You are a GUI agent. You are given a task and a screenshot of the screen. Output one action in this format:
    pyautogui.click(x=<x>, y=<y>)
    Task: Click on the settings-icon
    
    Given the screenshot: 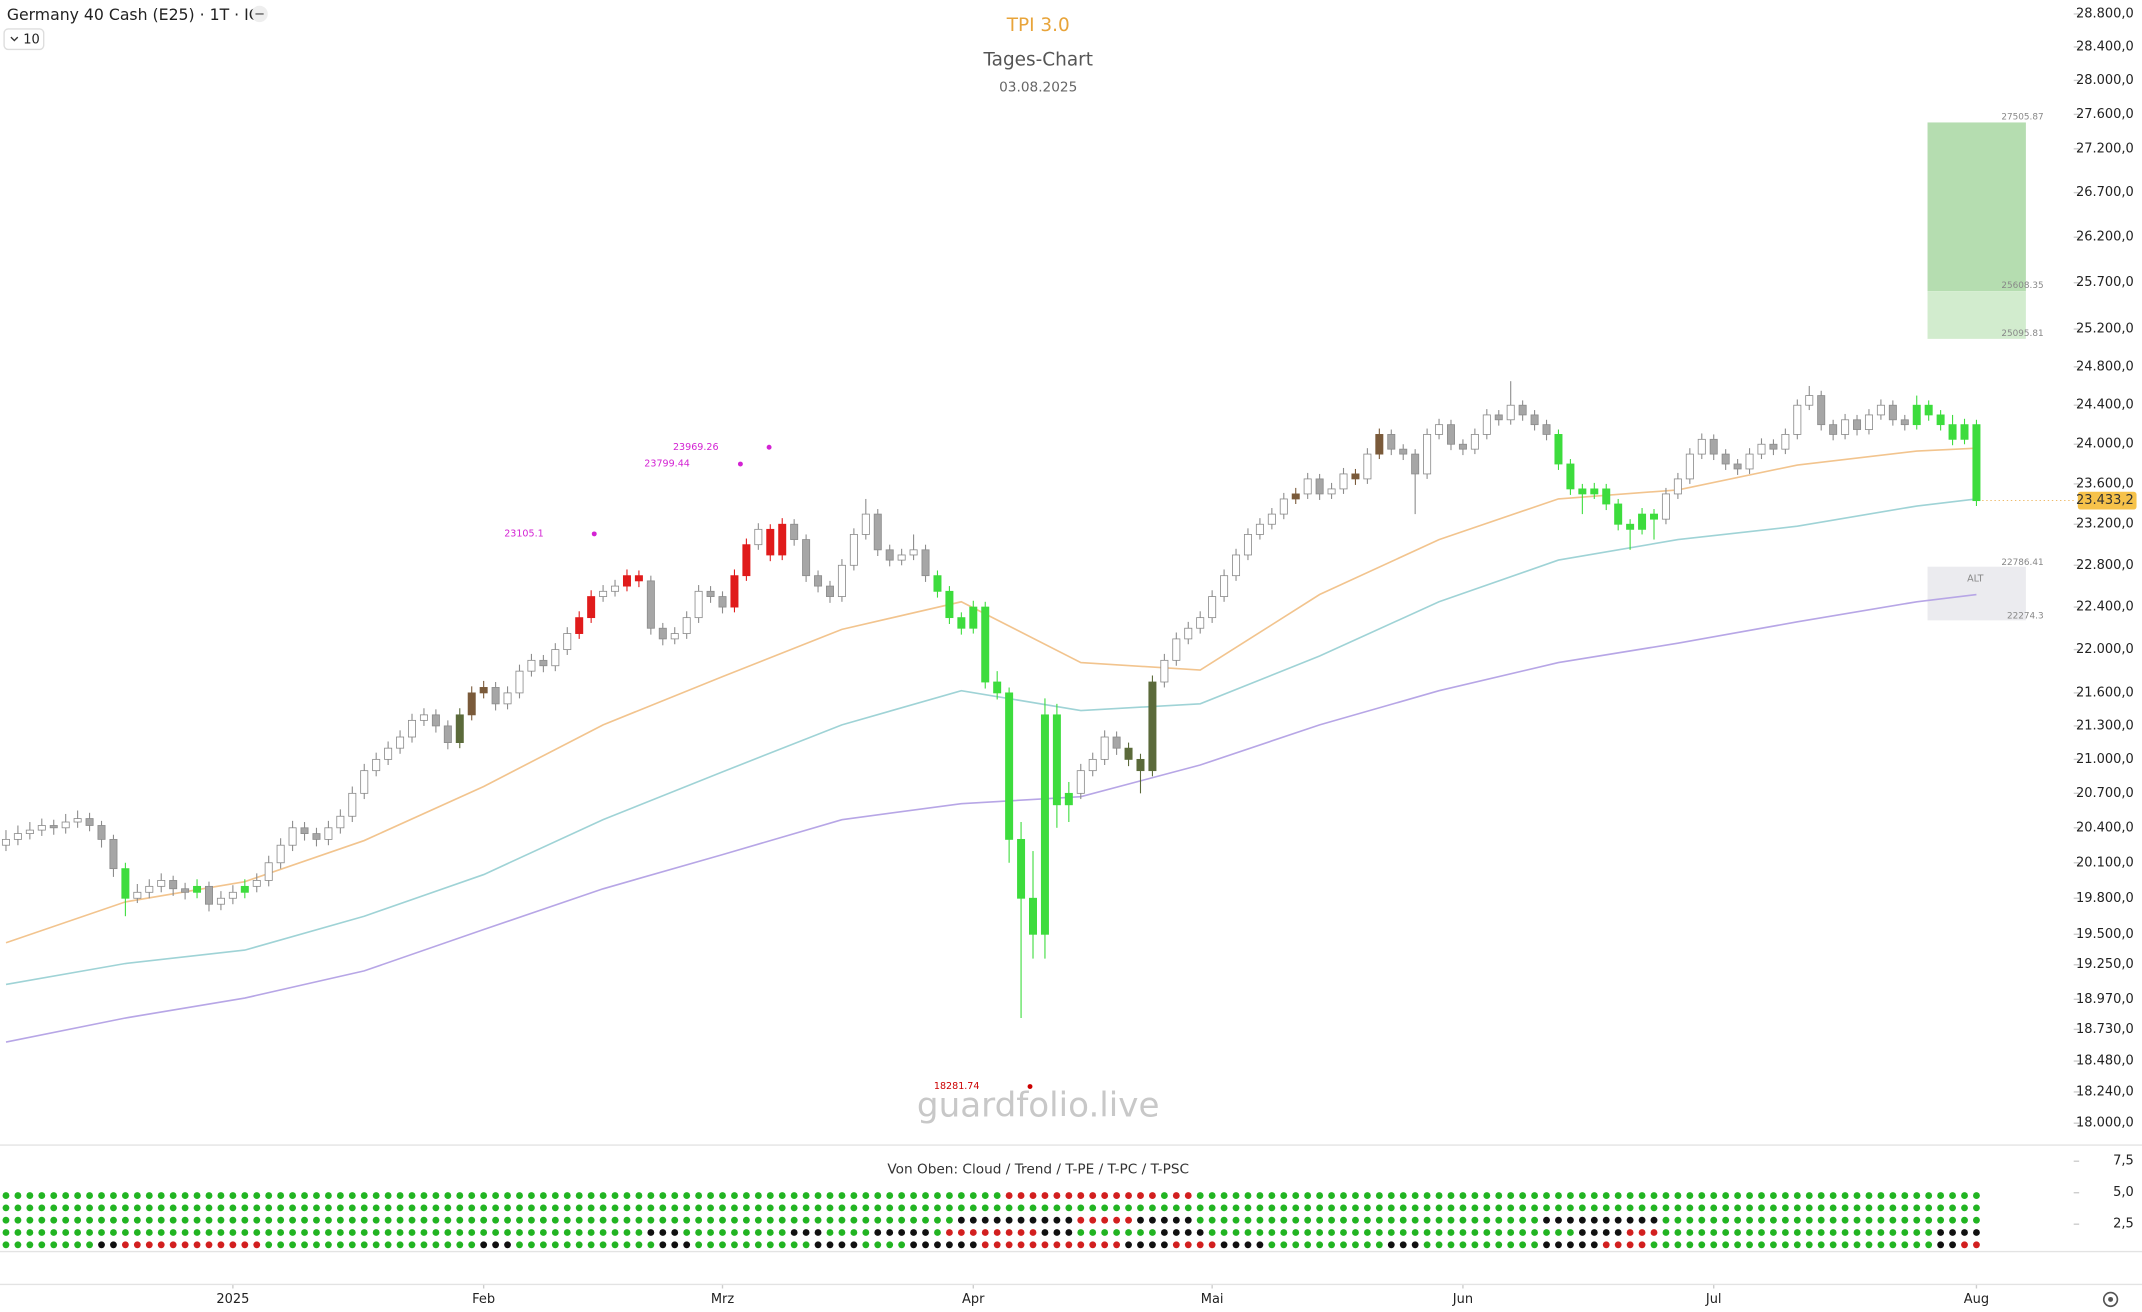 What is the action you would take?
    pyautogui.click(x=2110, y=1299)
    